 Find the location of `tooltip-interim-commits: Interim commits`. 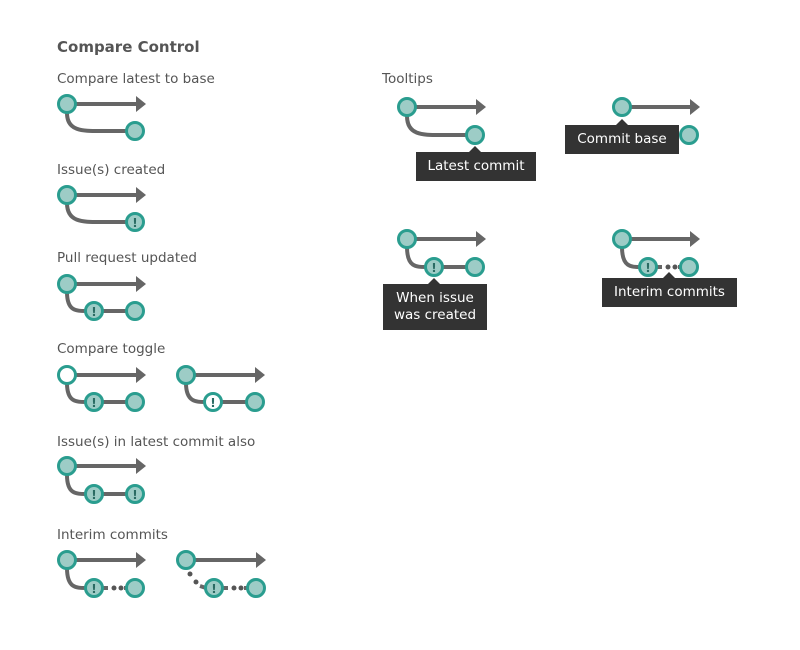

tooltip-interim-commits: Interim commits is located at coordinates (669, 292).